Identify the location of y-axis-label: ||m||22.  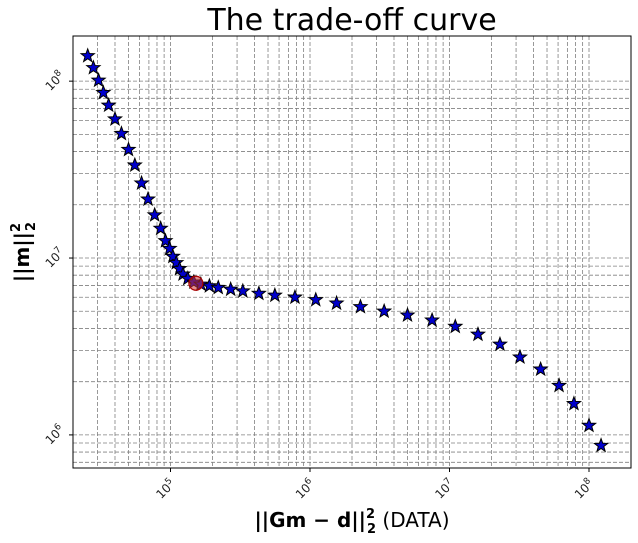
(24, 252).